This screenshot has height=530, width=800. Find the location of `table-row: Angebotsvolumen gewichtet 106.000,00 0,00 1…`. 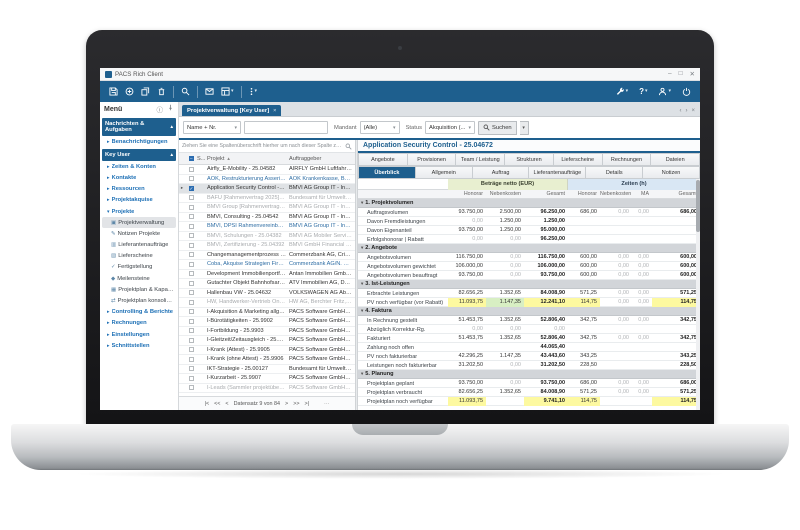

table-row: Angebotsvolumen gewichtet 106.000,00 0,00 1… is located at coordinates (529, 266).